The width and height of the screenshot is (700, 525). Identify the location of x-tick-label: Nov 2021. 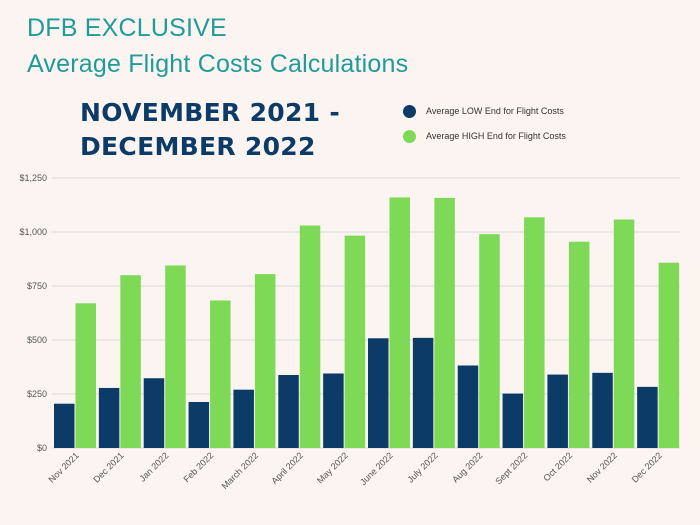
(64, 467).